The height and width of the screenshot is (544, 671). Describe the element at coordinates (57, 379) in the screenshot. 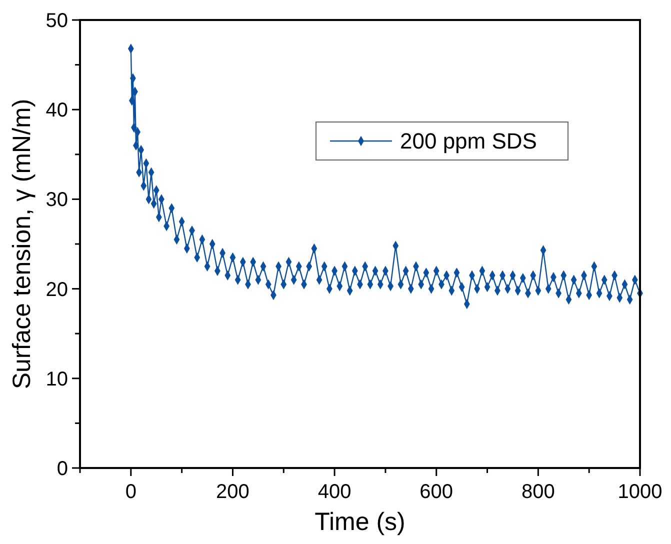

I see `y-tick-label: 10` at that location.